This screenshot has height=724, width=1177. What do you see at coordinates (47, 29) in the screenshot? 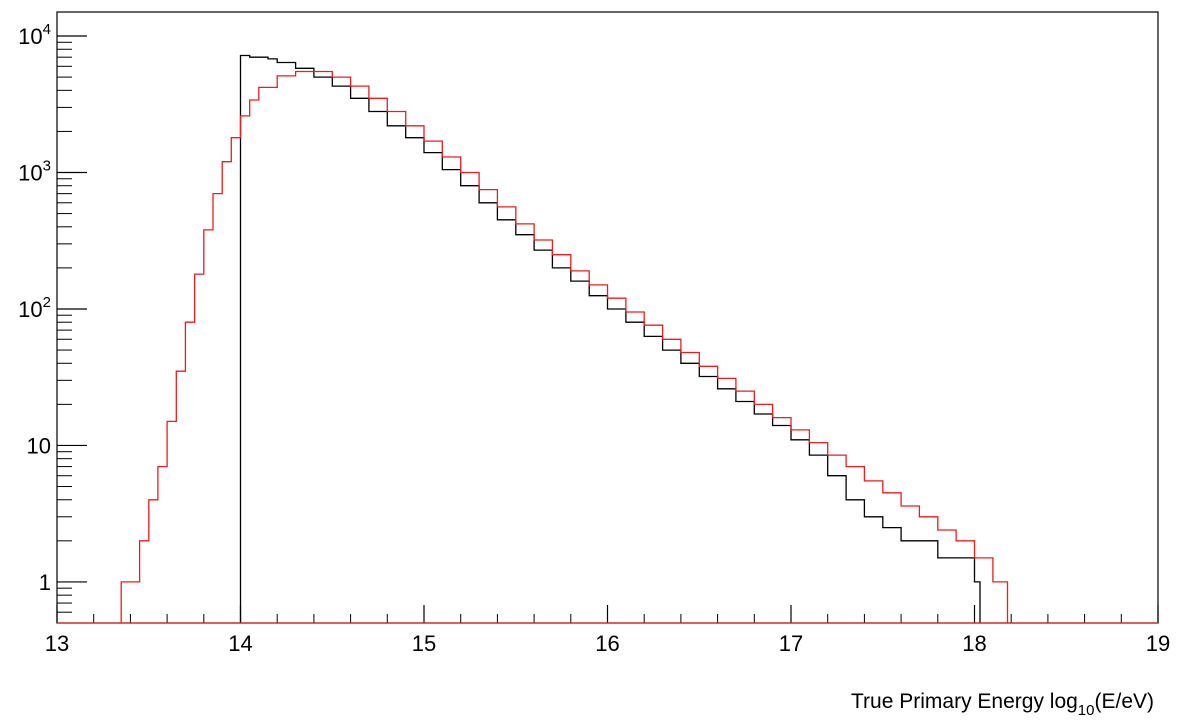
I see `y-tick-label-exponent: 4` at bounding box center [47, 29].